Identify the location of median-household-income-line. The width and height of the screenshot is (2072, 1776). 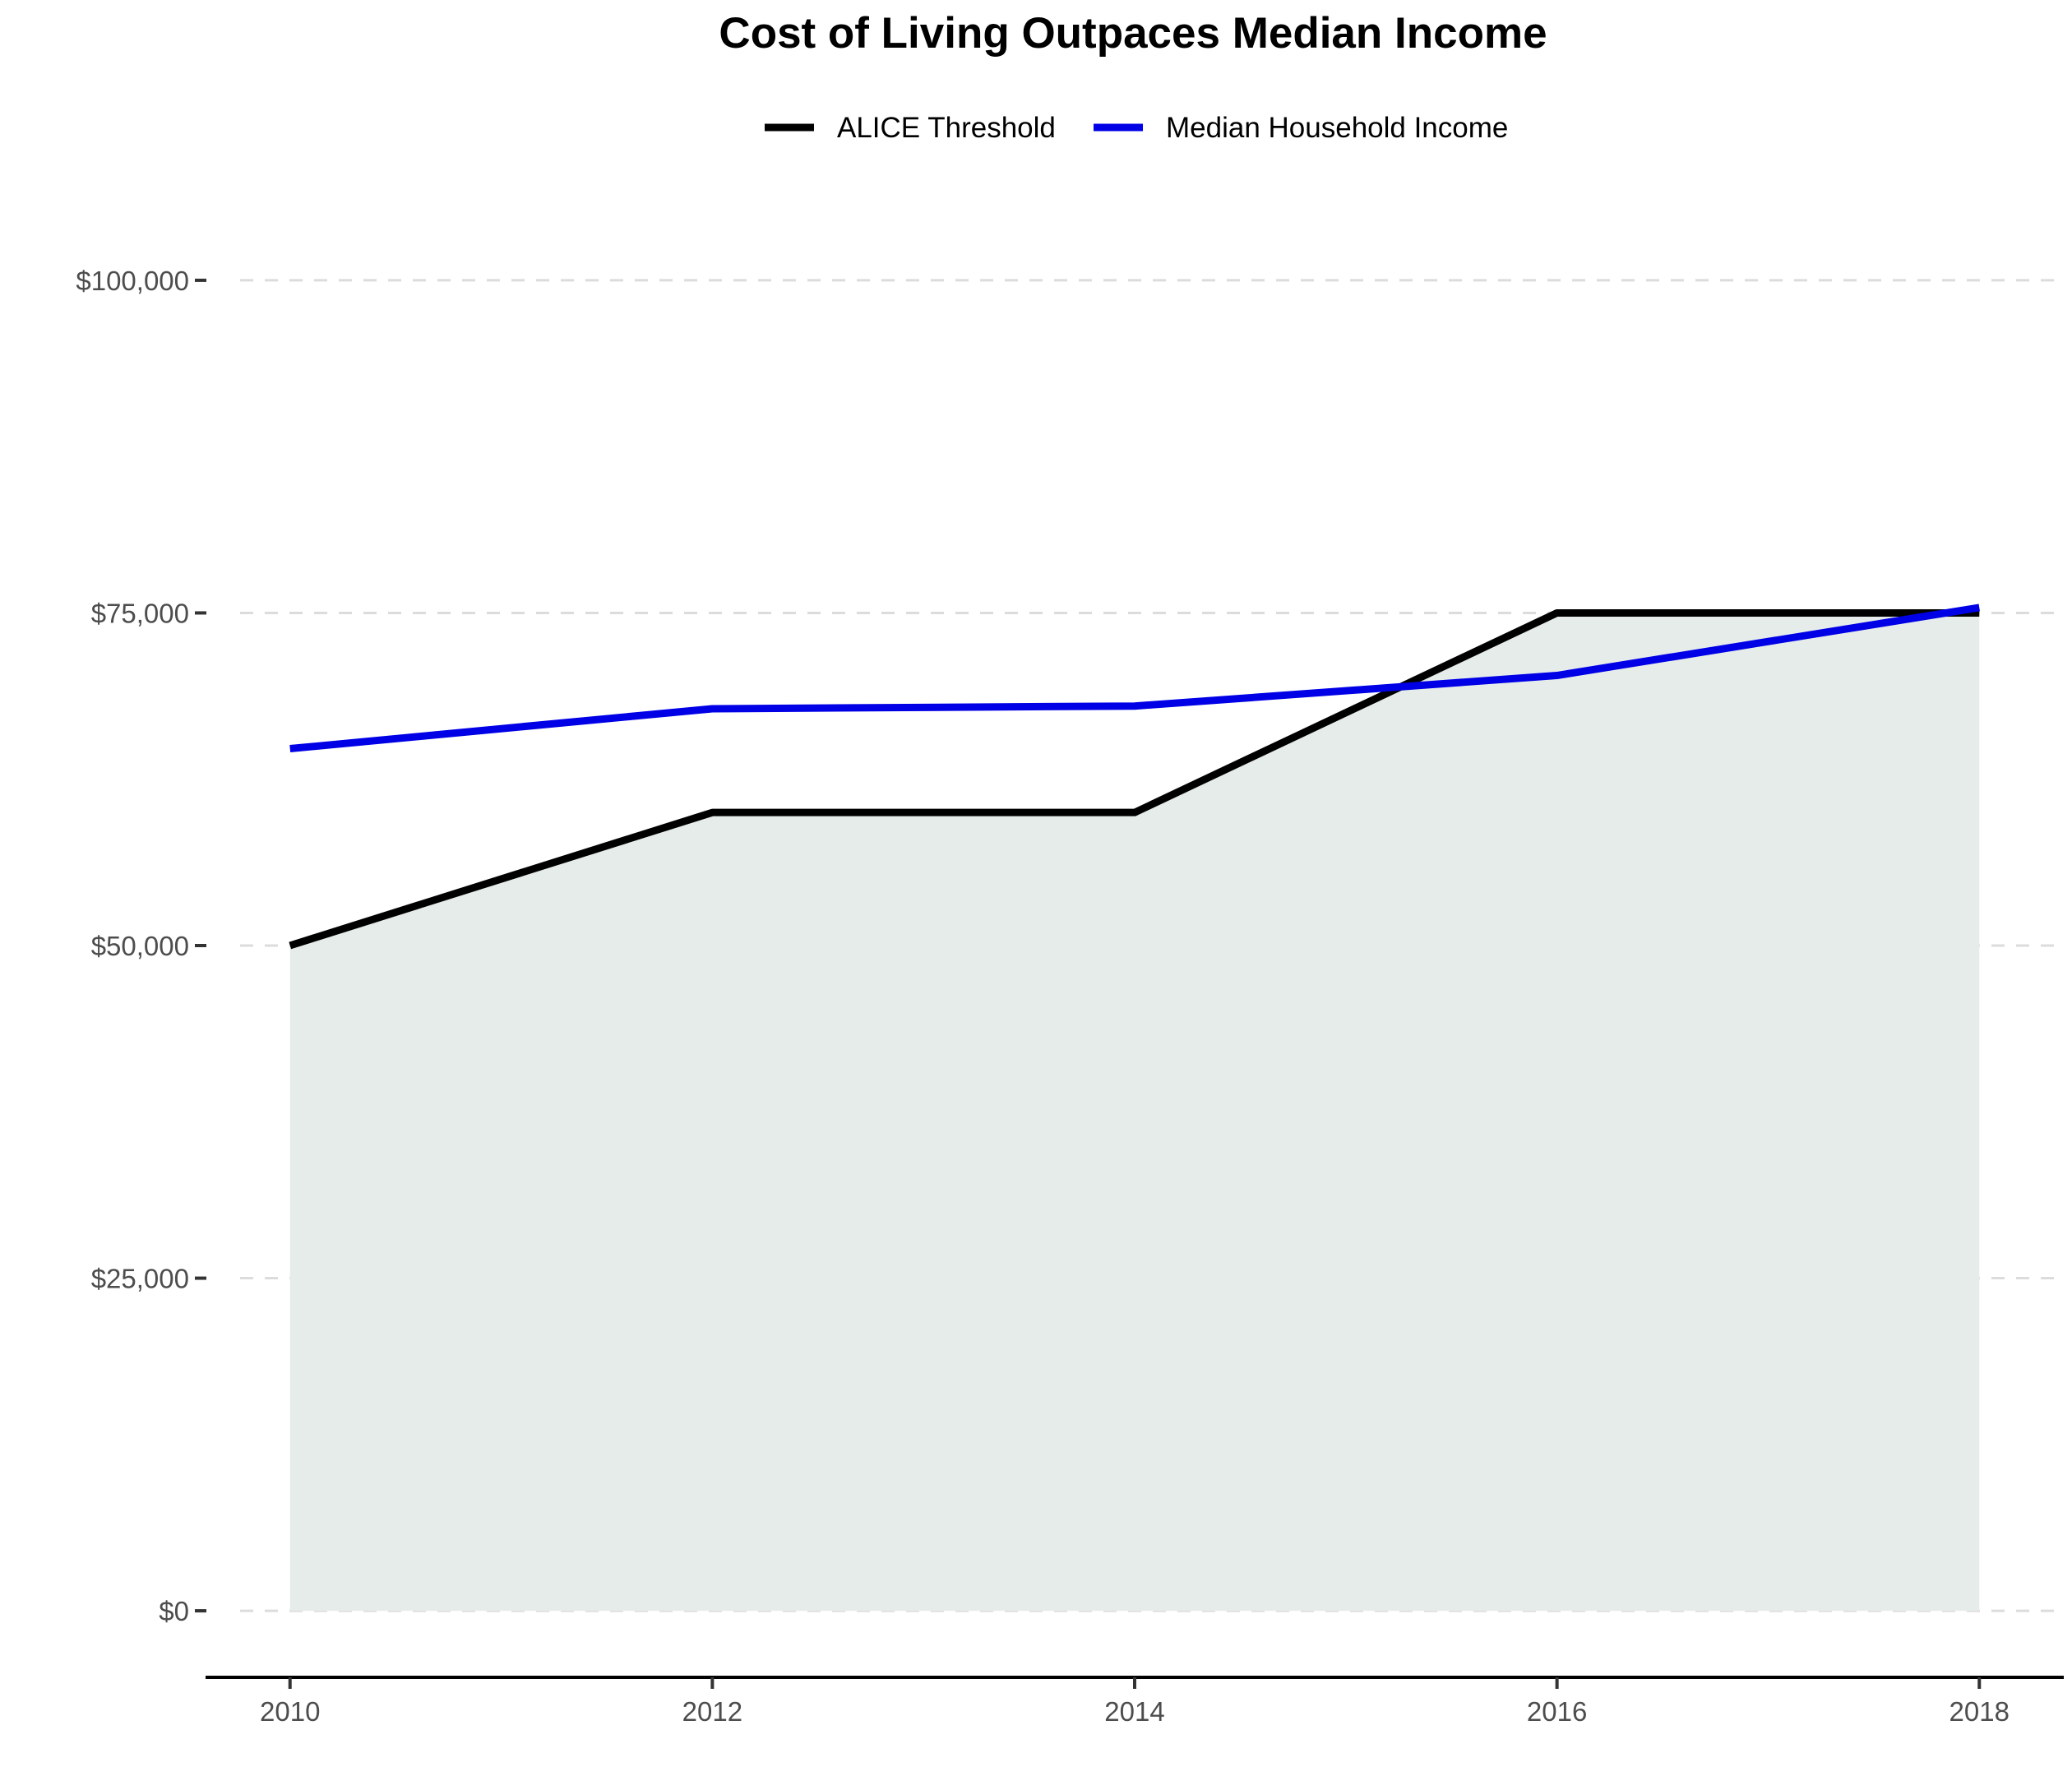
(1134, 678).